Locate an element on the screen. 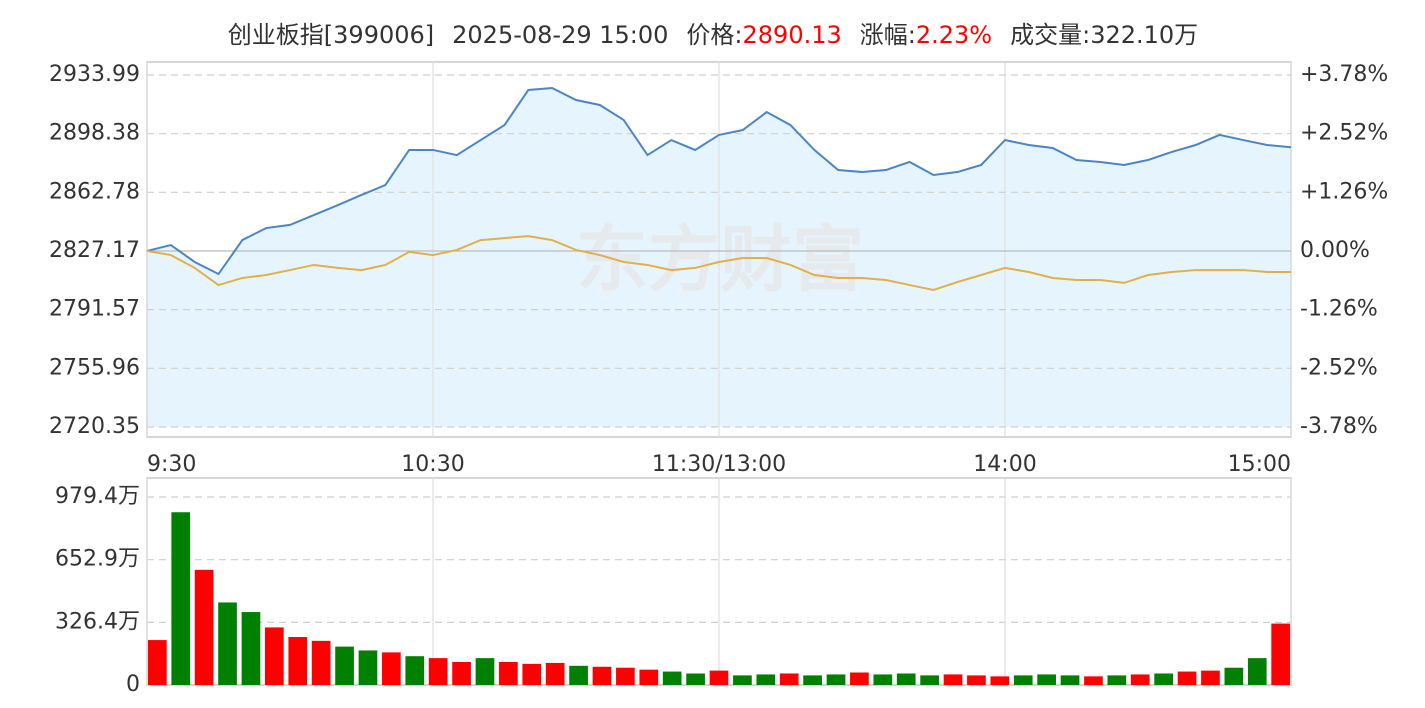  volume-tick-label: 0 is located at coordinates (133, 684).